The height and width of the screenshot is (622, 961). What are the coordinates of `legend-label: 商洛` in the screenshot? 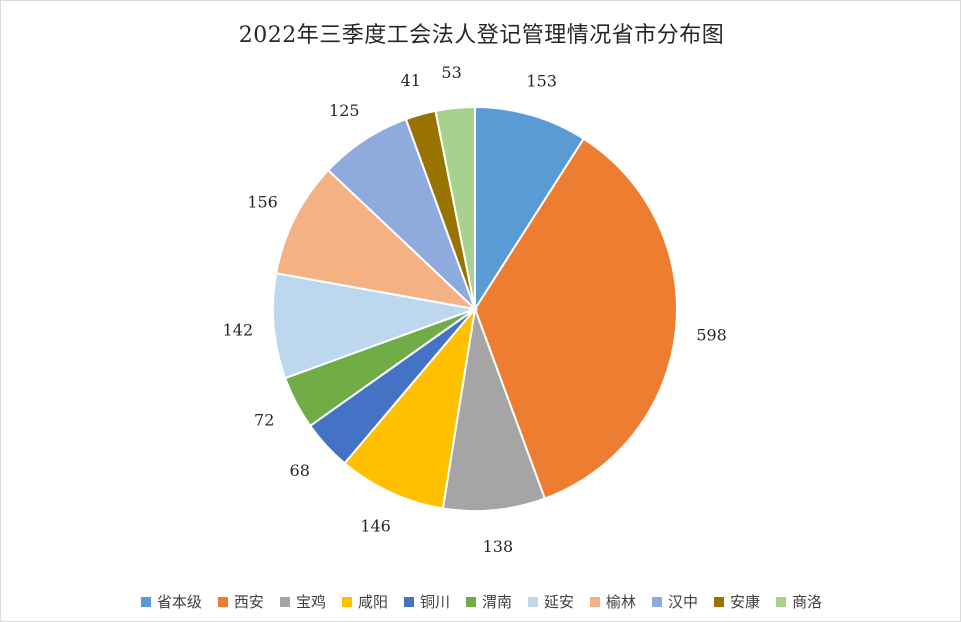 It's located at (807, 602).